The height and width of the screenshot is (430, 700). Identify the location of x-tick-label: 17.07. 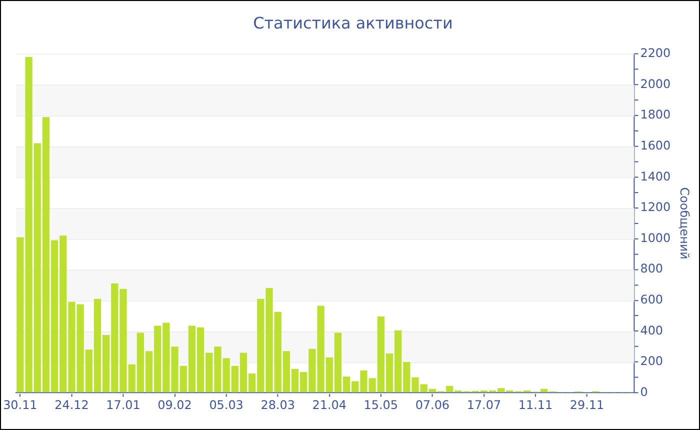
(484, 405).